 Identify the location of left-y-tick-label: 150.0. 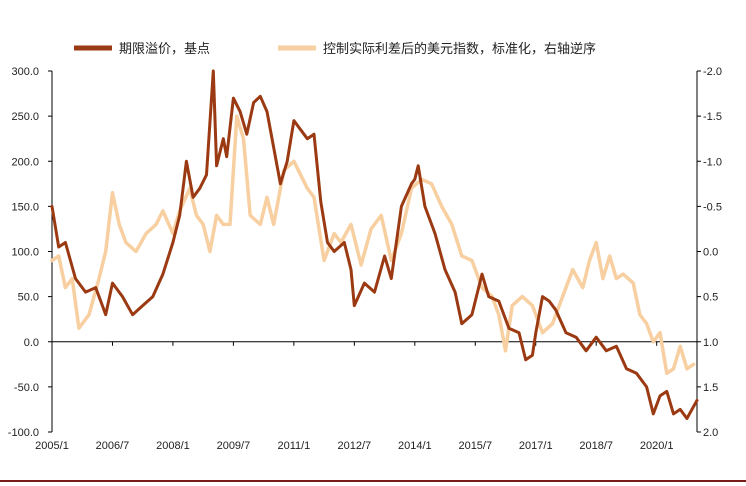
(25, 207).